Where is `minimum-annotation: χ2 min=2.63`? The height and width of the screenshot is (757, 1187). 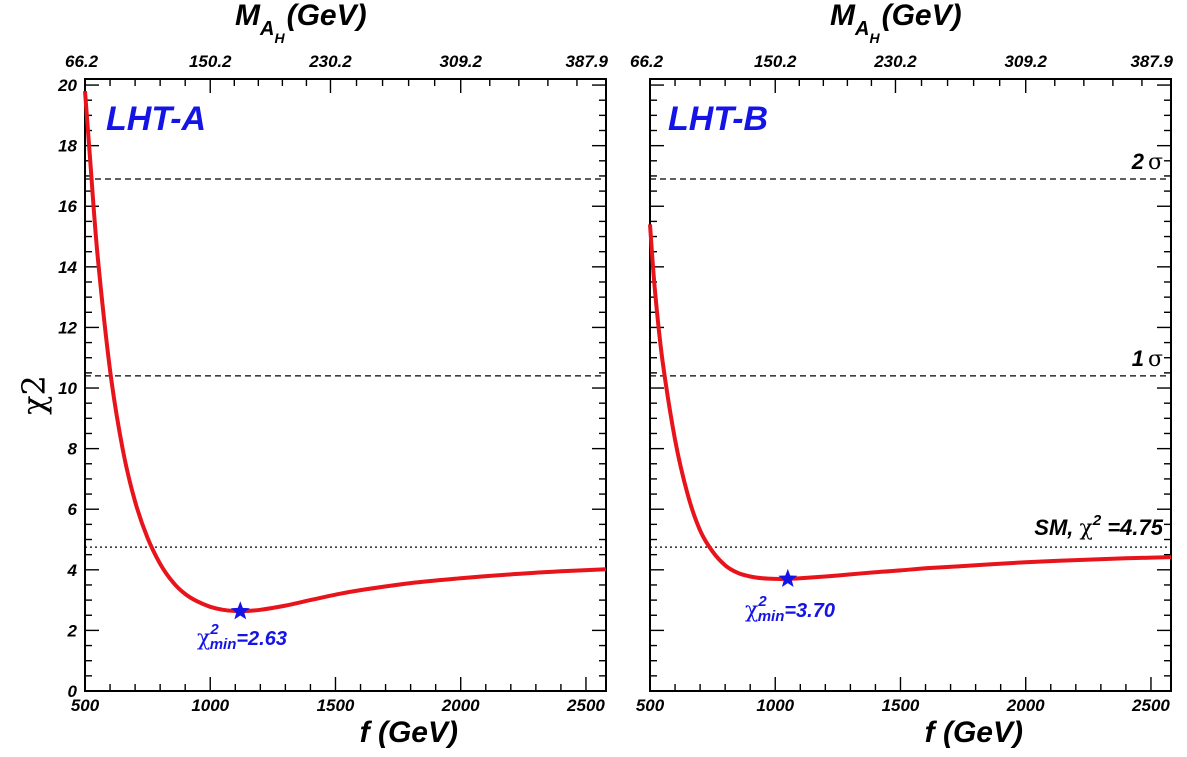
minimum-annotation: χ2 min=2.63 is located at coordinates (242, 637).